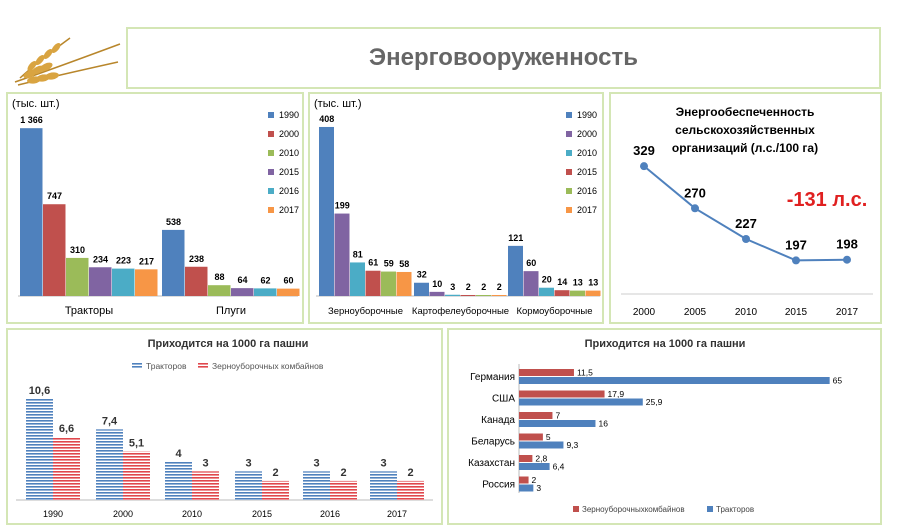 Image resolution: width=900 pixels, height=531 pixels. Describe the element at coordinates (460, 311) in the screenshot. I see `category-label: Картофелеуборочные` at that location.